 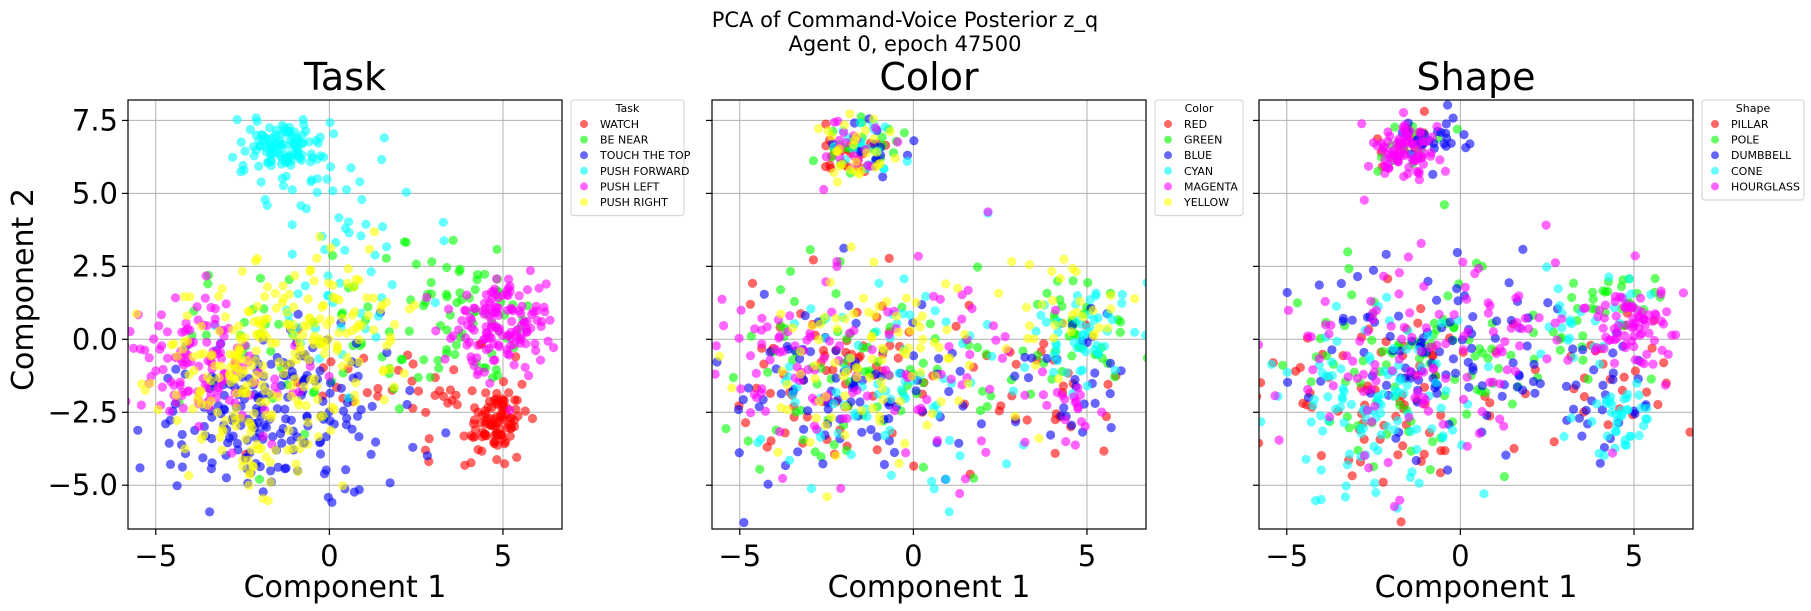 What do you see at coordinates (95, 266) in the screenshot?
I see `y-tick-label: 2.5` at bounding box center [95, 266].